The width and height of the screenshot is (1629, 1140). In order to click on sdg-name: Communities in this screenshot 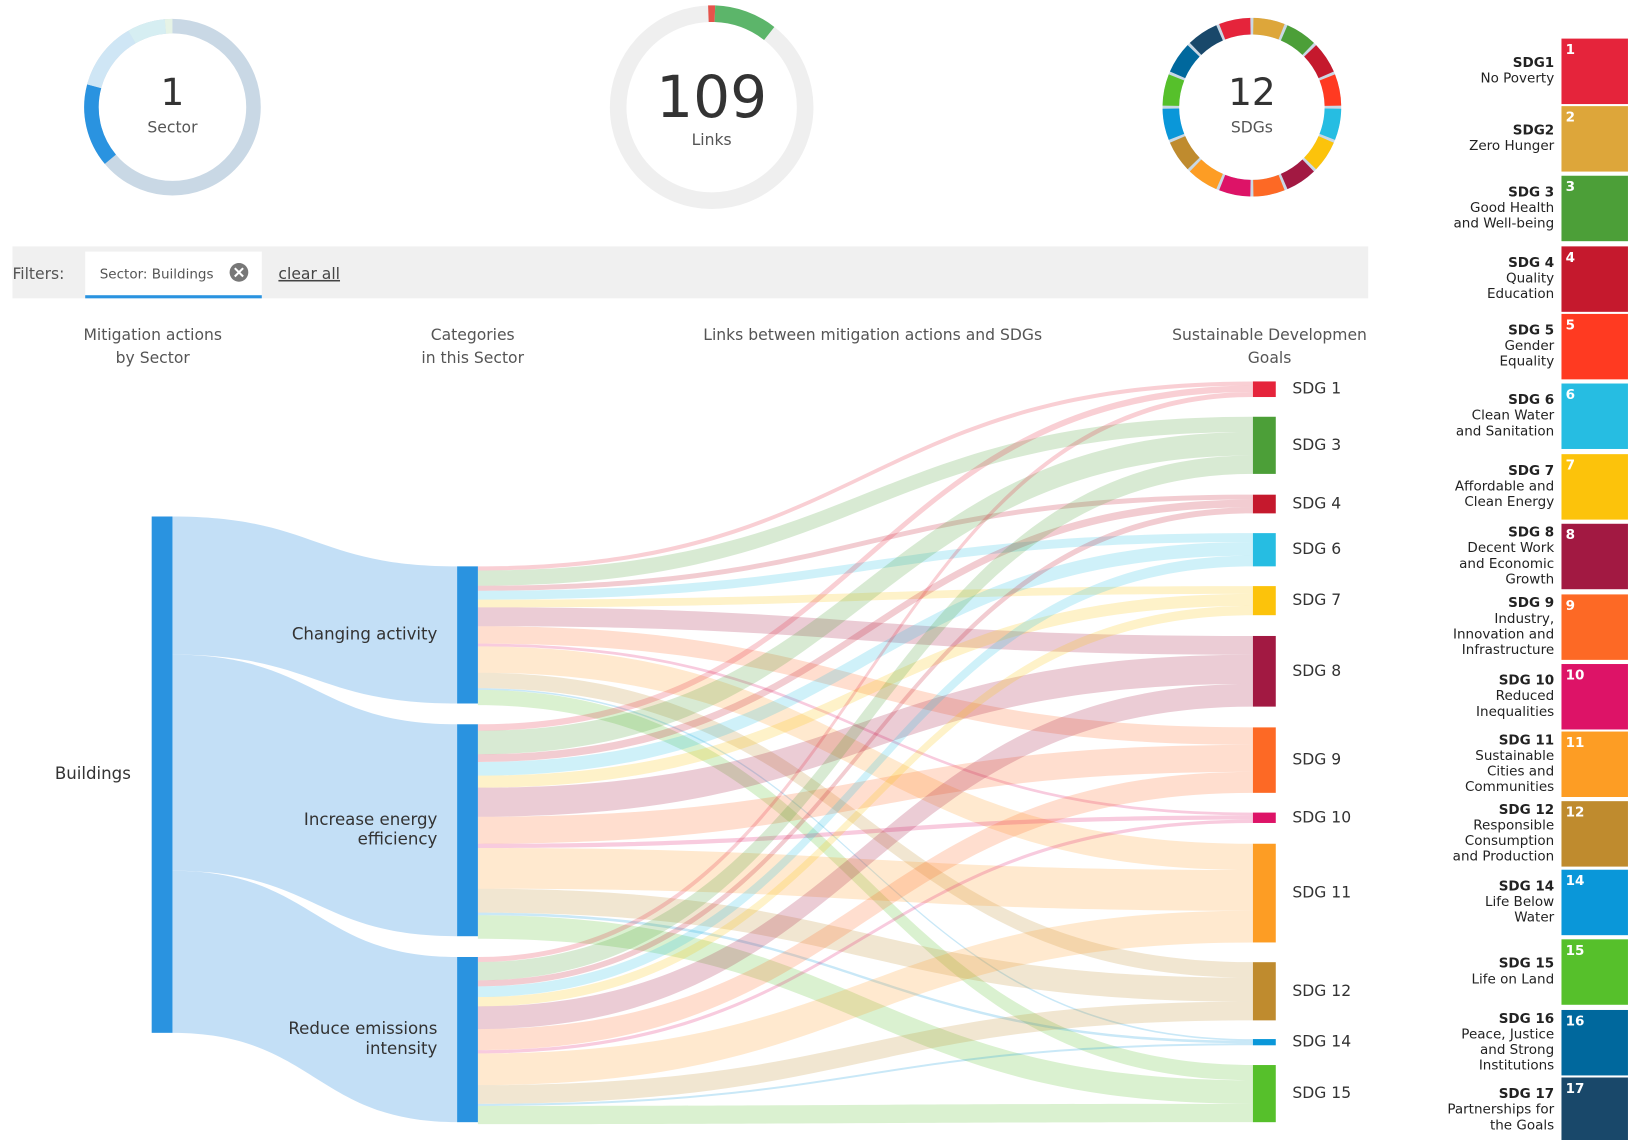, I will do `click(1509, 787)`.